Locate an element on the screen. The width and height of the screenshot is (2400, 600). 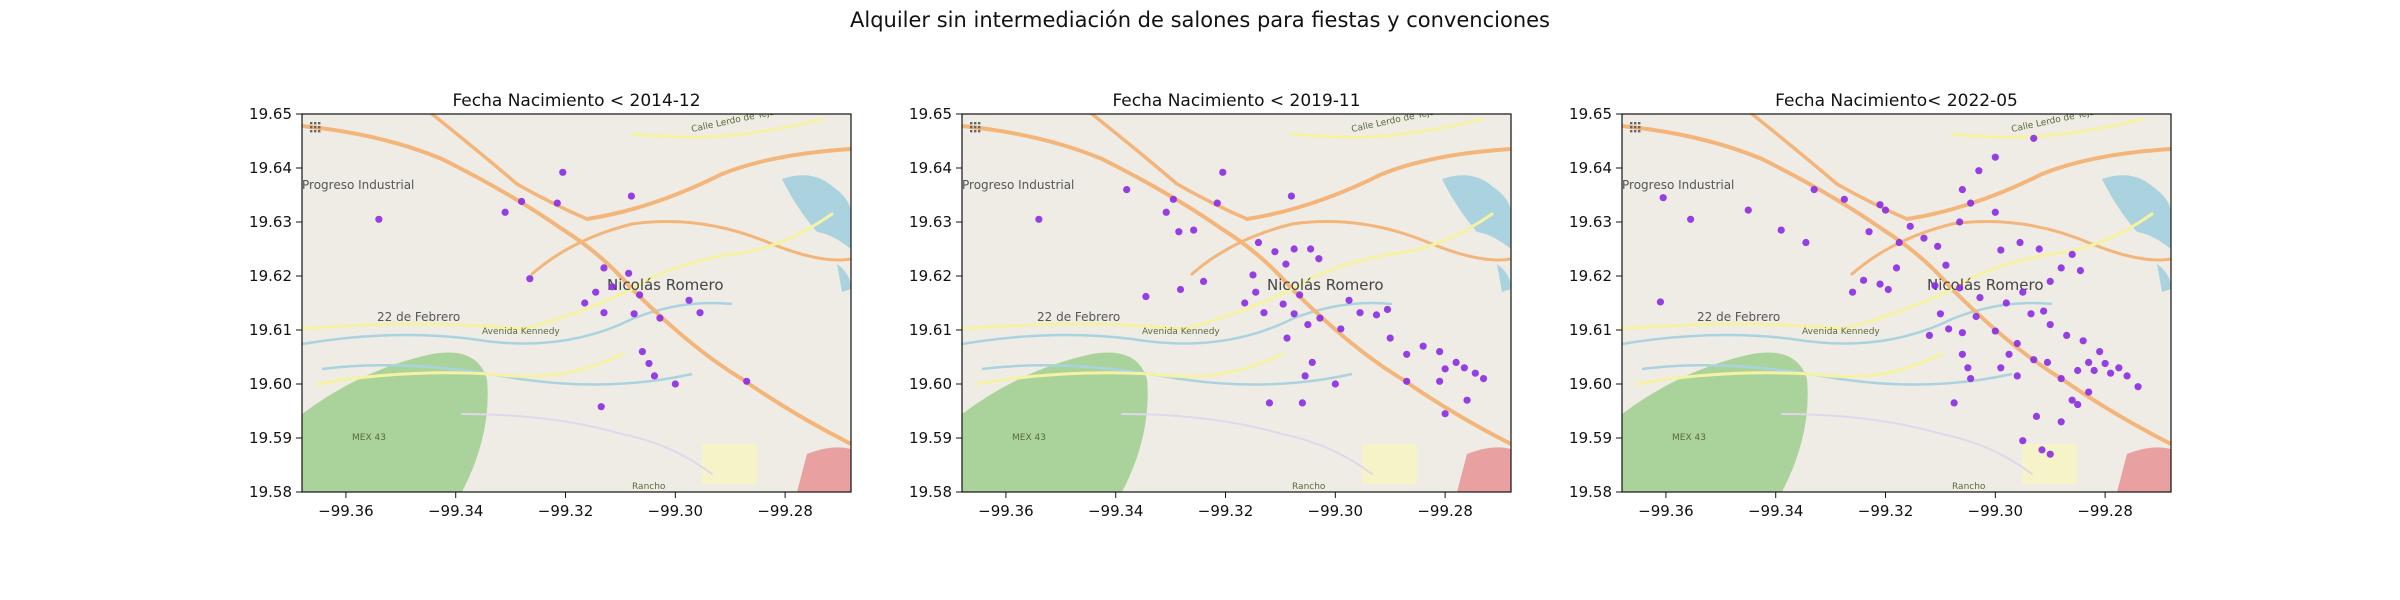
grid-menu-icon is located at coordinates (1635, 127).